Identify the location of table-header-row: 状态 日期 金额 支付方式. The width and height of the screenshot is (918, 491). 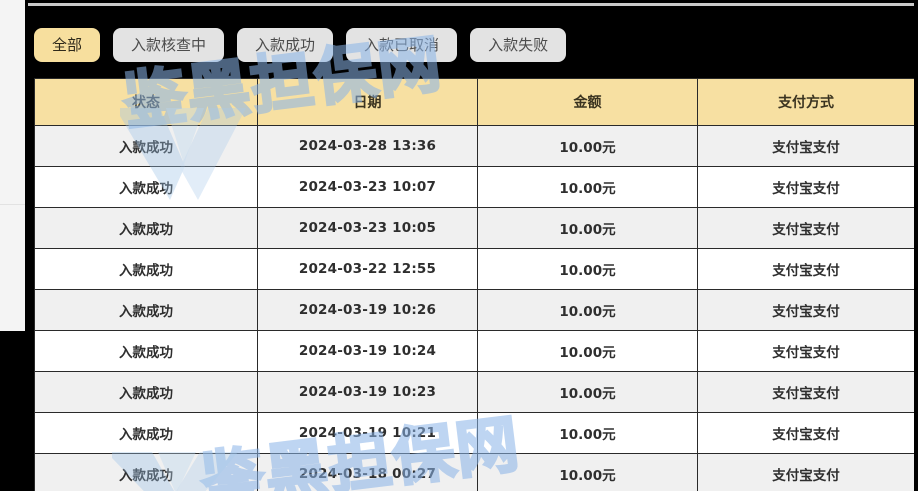
(474, 102).